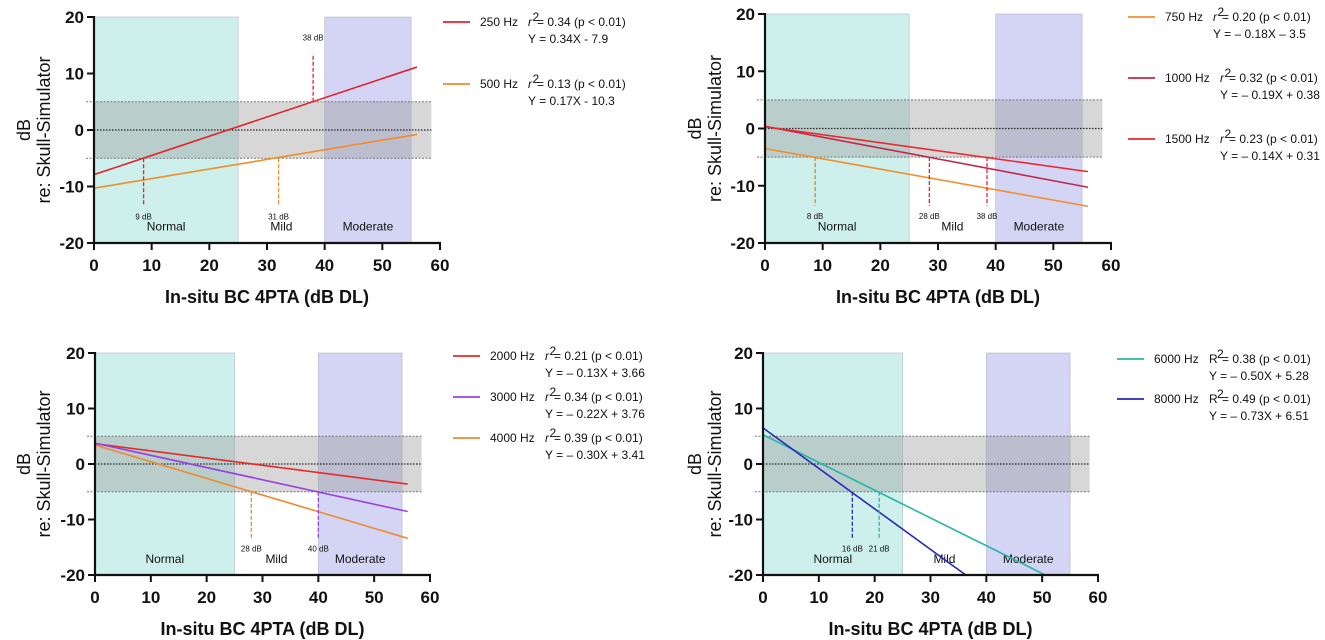 The image size is (1325, 640). I want to click on series-line-6000hz, so click(905, 504).